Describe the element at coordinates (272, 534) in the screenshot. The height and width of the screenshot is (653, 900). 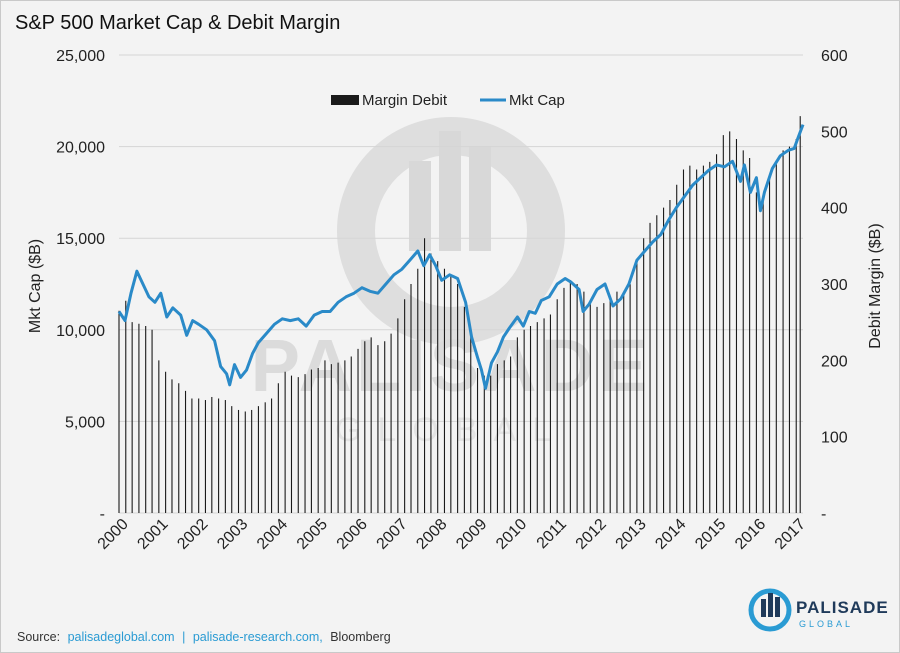
I see `x-tick-label: 2004` at that location.